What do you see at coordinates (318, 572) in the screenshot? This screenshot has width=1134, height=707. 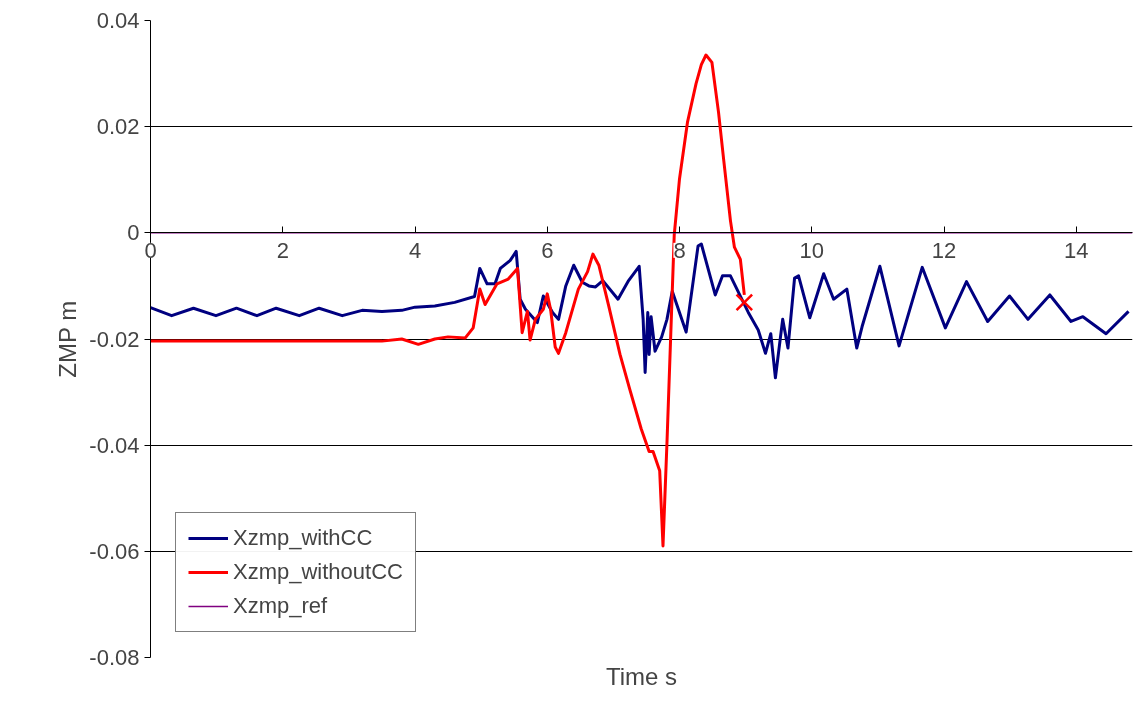 I see `legend-label: Xzmp_withoutCC` at bounding box center [318, 572].